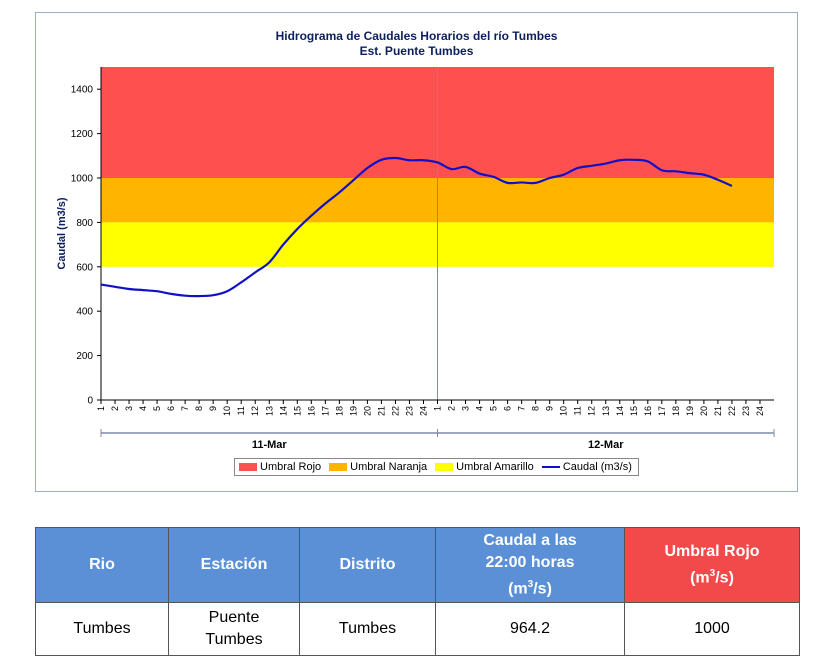  What do you see at coordinates (444, 467) in the screenshot?
I see `legend-swatch-amarillo` at bounding box center [444, 467].